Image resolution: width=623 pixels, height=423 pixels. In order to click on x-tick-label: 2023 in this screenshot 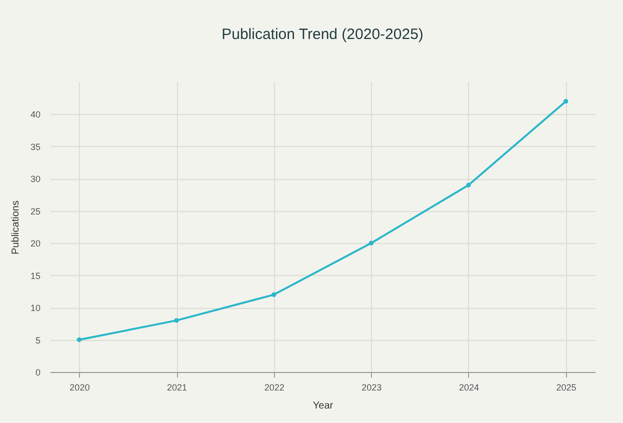, I will do `click(372, 387)`.